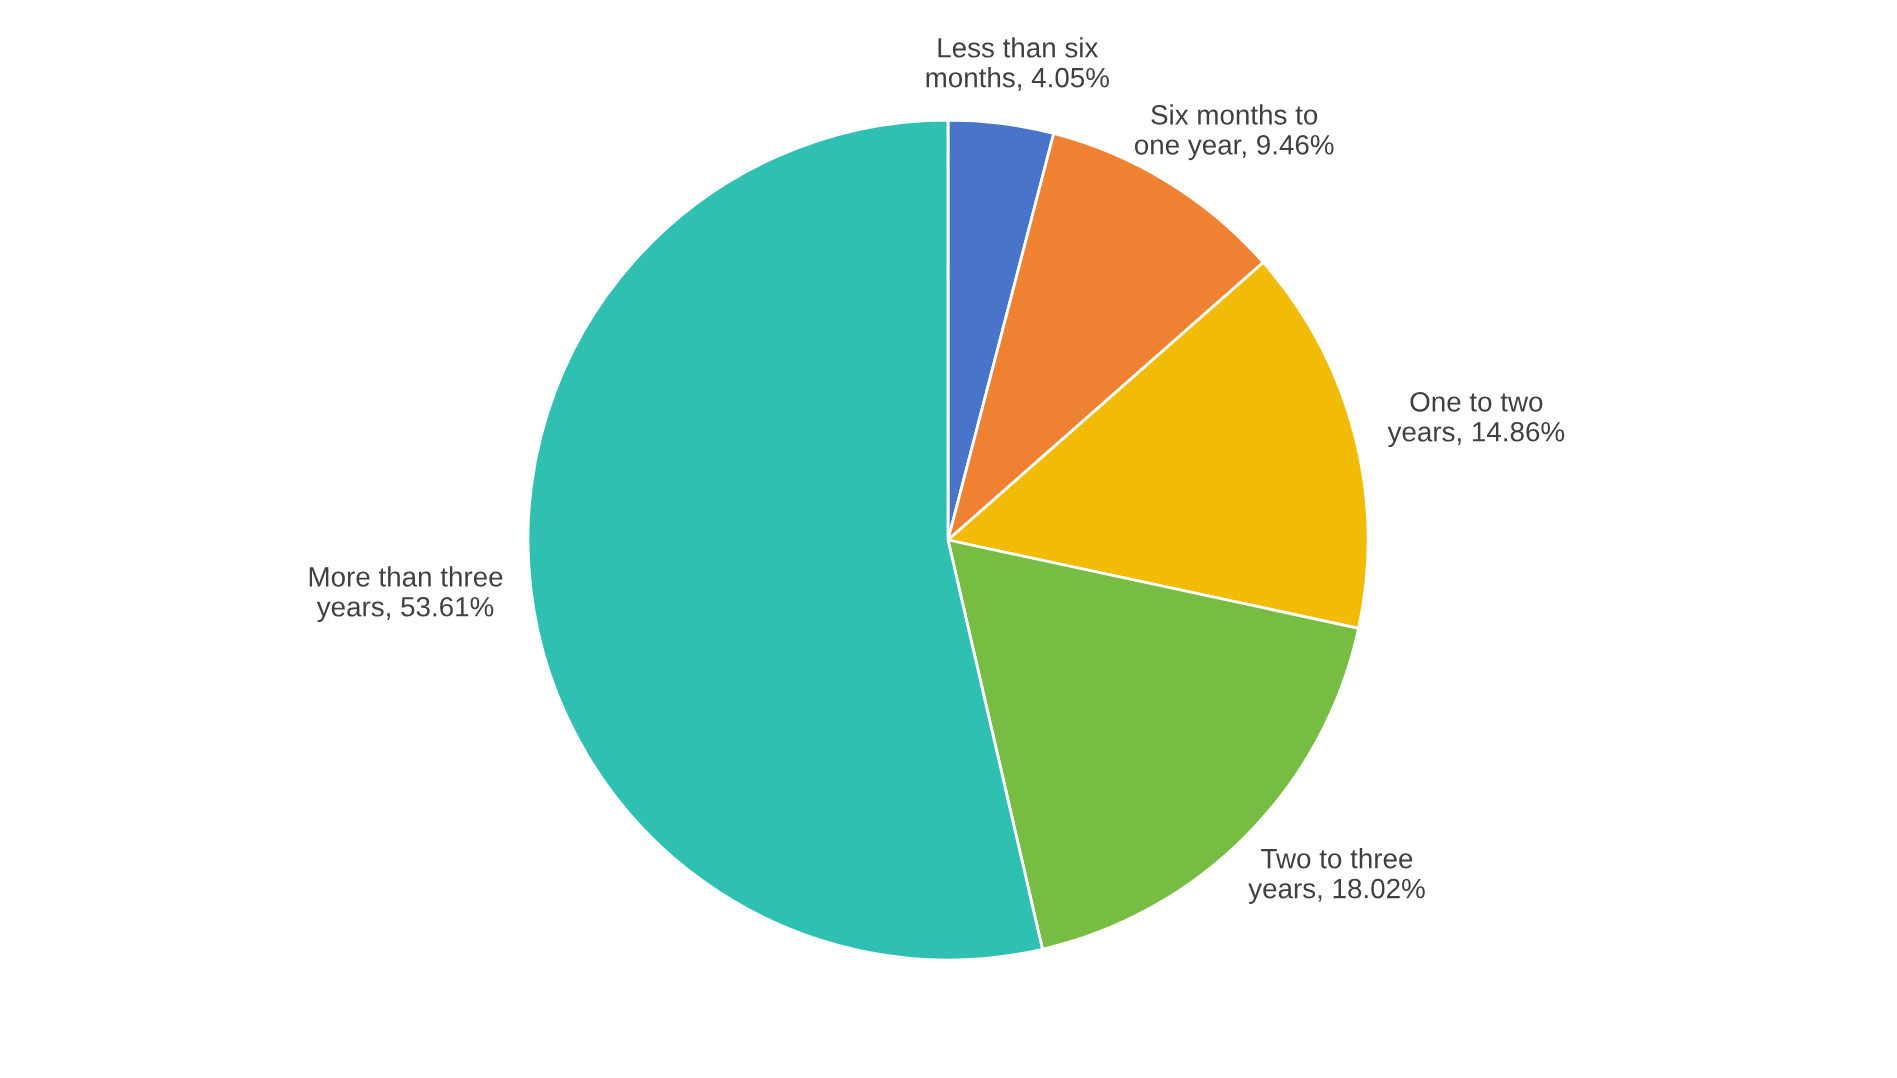 This screenshot has width=1897, height=1078. What do you see at coordinates (1017, 64) in the screenshot?
I see `slice-label: Less than six months, 4.05%` at bounding box center [1017, 64].